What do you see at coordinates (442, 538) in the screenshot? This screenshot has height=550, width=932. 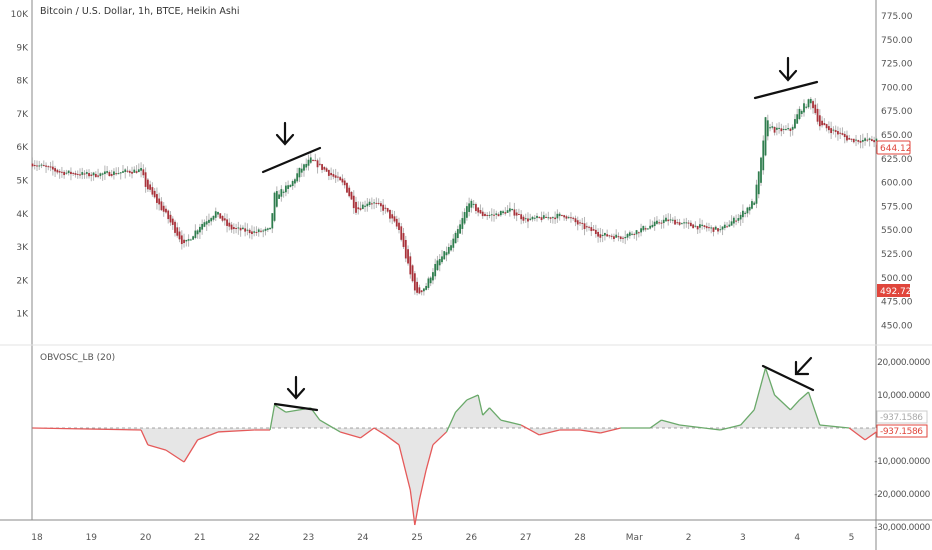 I see `time-axis: 18 19 20 21 22 23 24 25 26 27 28 Mar 2 3 4 5` at bounding box center [442, 538].